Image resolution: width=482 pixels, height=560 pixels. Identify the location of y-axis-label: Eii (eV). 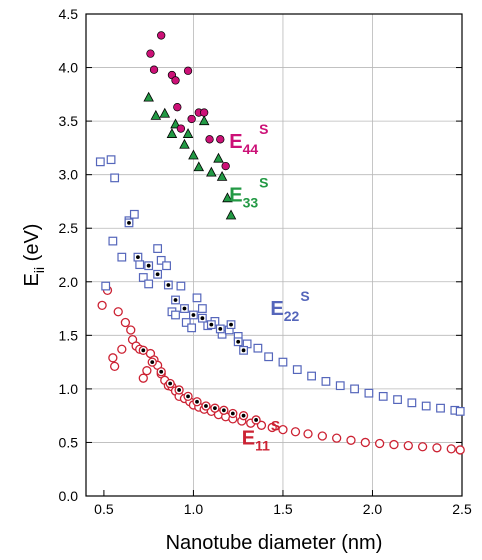
(34, 255).